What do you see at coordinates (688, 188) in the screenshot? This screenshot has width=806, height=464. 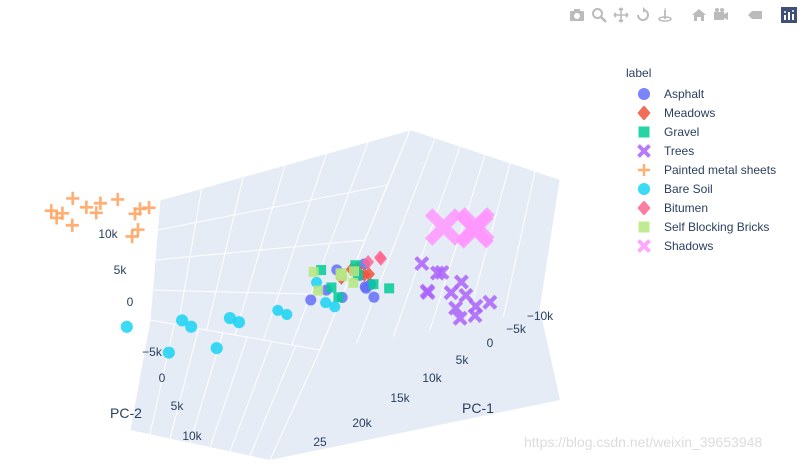 I see `legend-label: Bare Soil` at bounding box center [688, 188].